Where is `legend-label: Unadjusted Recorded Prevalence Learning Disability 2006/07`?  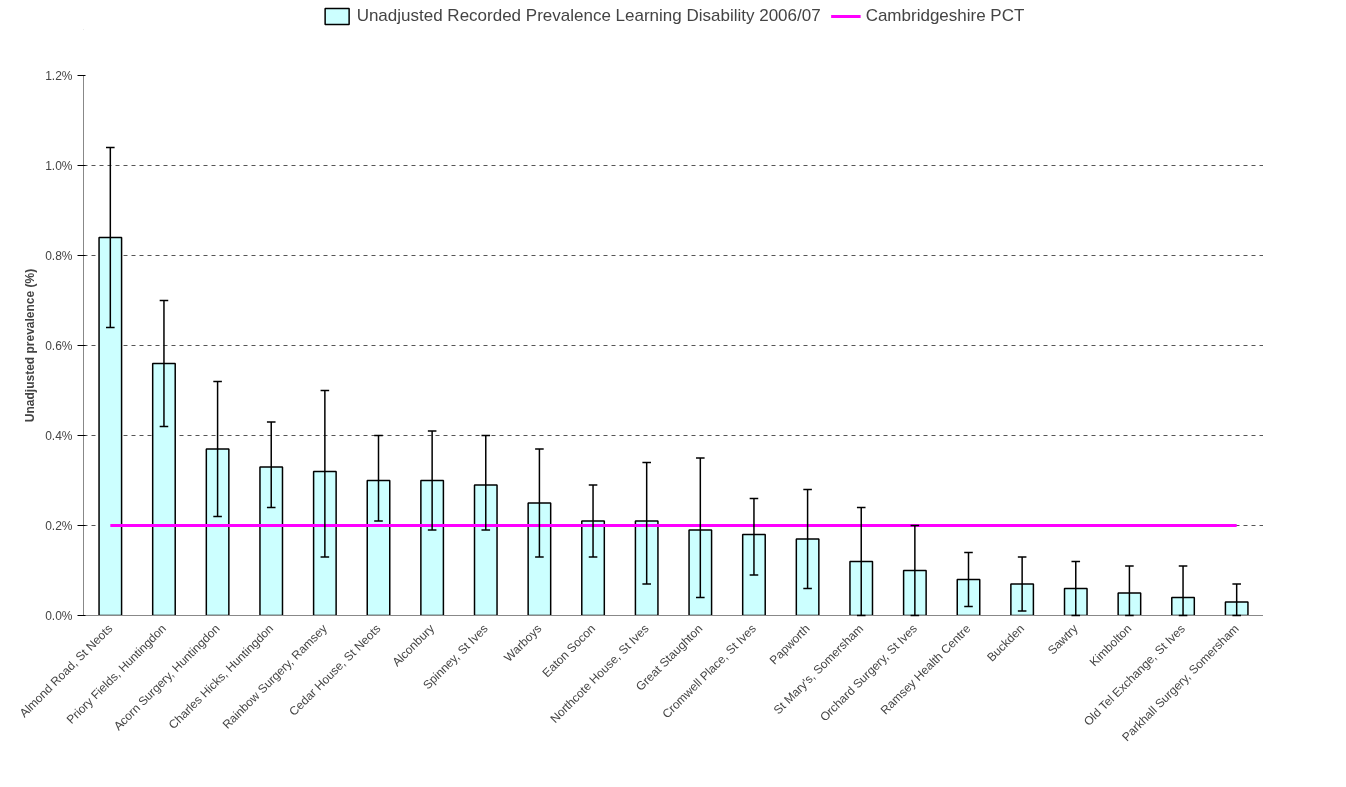 legend-label: Unadjusted Recorded Prevalence Learning Disability 2006/07 is located at coordinates (588, 16).